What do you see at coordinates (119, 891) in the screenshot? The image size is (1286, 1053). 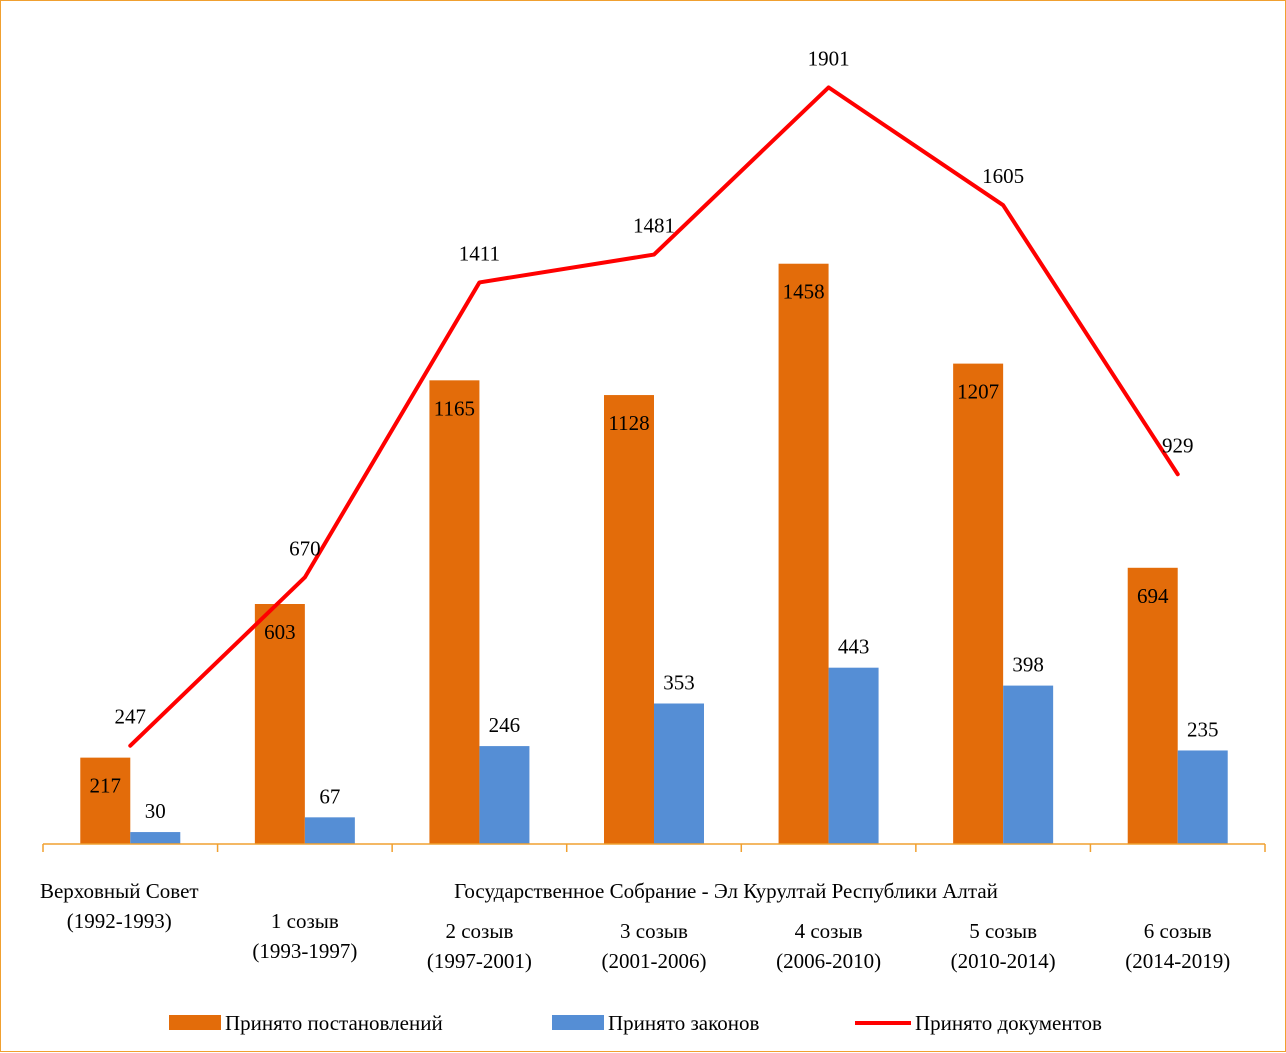 I see `category-label-0-line-0: Верховный Совет` at bounding box center [119, 891].